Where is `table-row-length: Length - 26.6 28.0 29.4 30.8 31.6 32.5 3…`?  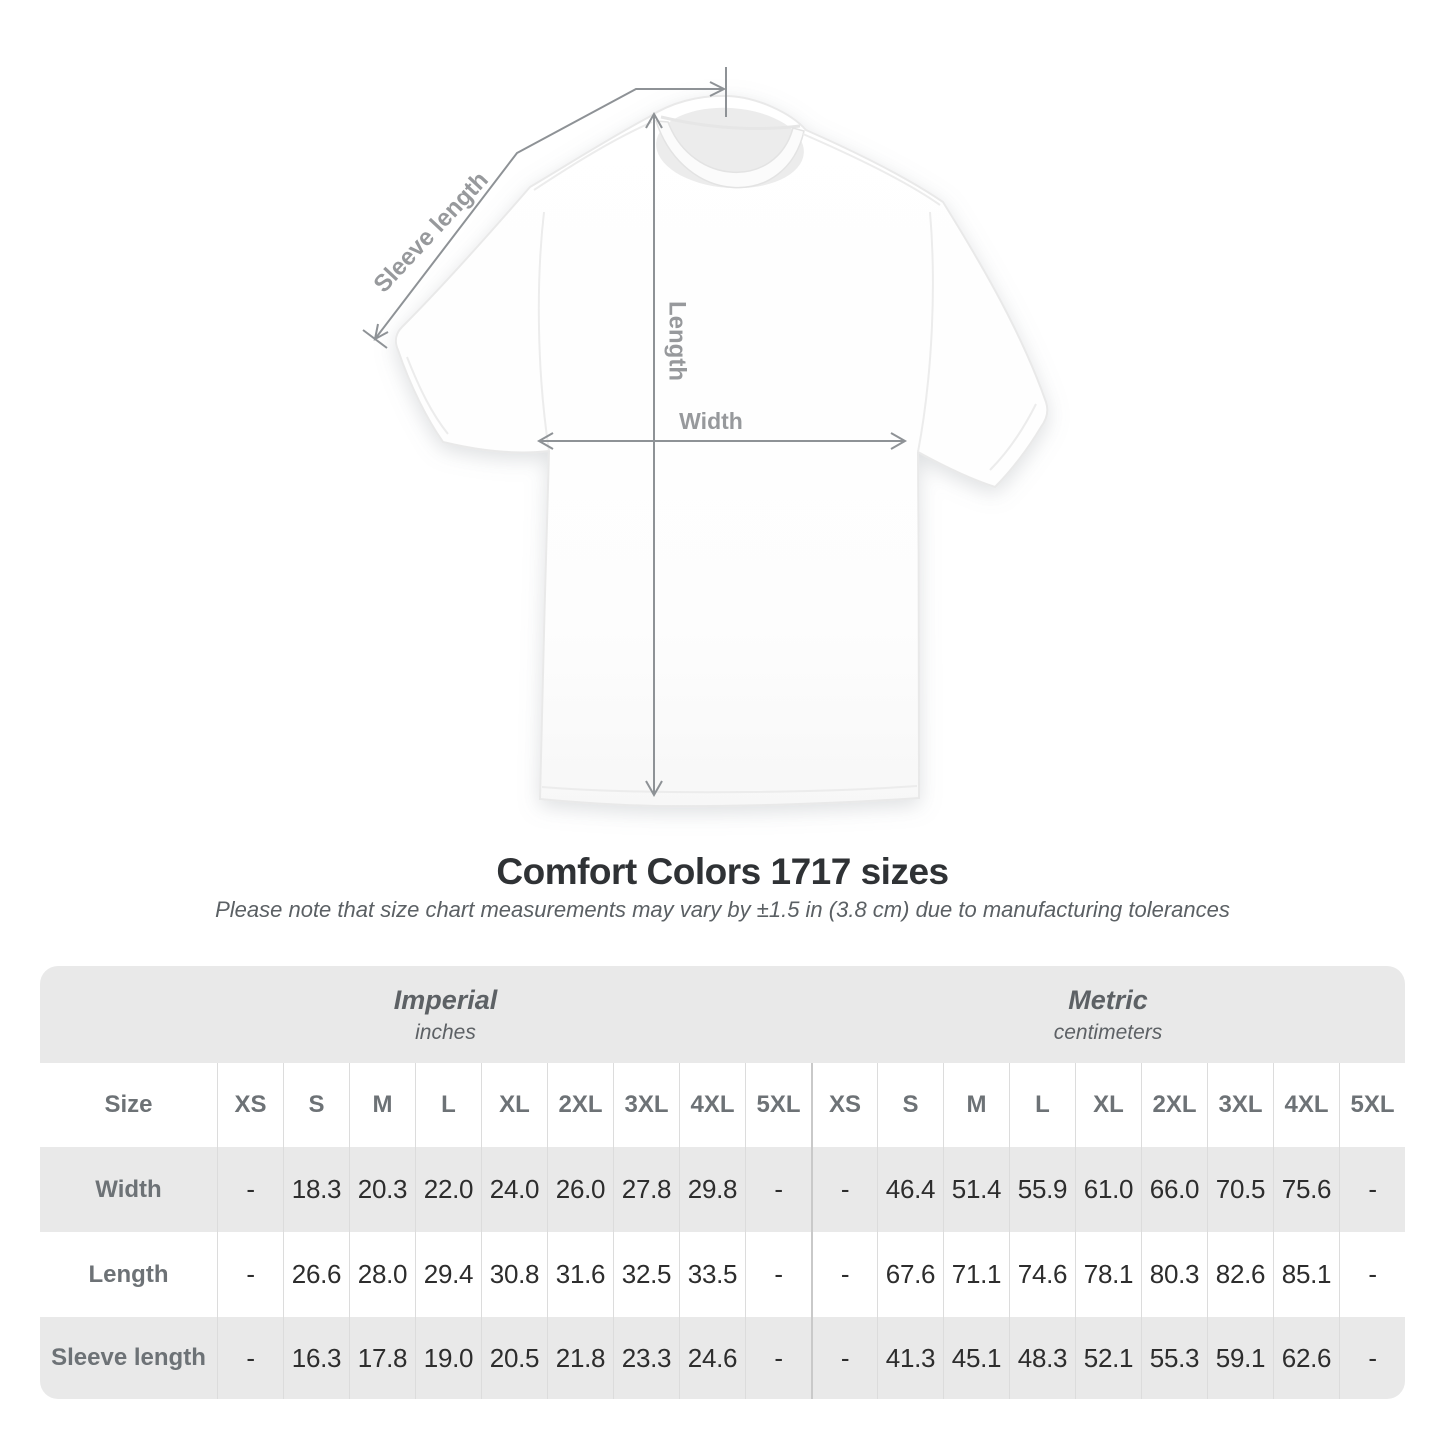 table-row-length: Length - 26.6 28.0 29.4 30.8 31.6 32.5 3… is located at coordinates (722, 1274).